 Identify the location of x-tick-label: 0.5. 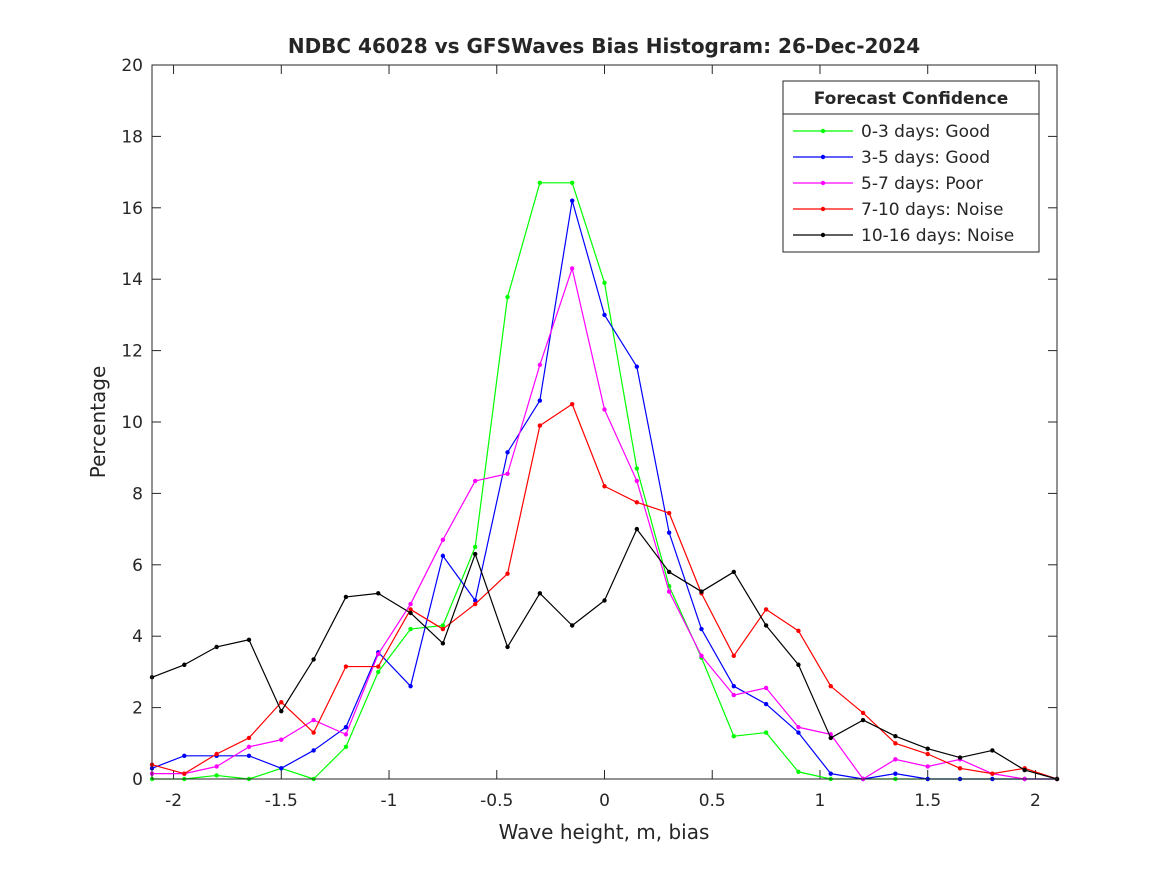
(712, 801).